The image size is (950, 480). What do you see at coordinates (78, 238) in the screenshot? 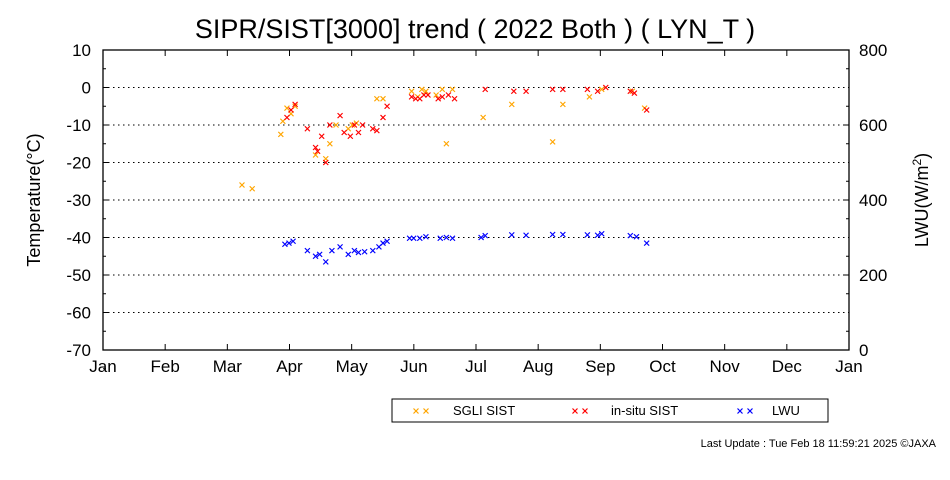
I see `y-tick-label: -40` at bounding box center [78, 238].